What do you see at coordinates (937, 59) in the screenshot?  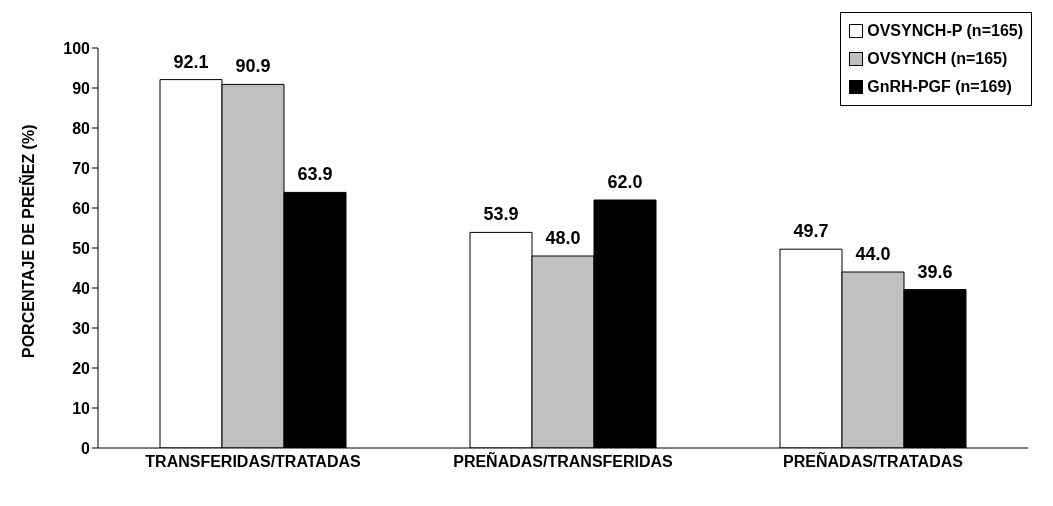 I see `legend-label: OVSYNCH (n=165)` at bounding box center [937, 59].